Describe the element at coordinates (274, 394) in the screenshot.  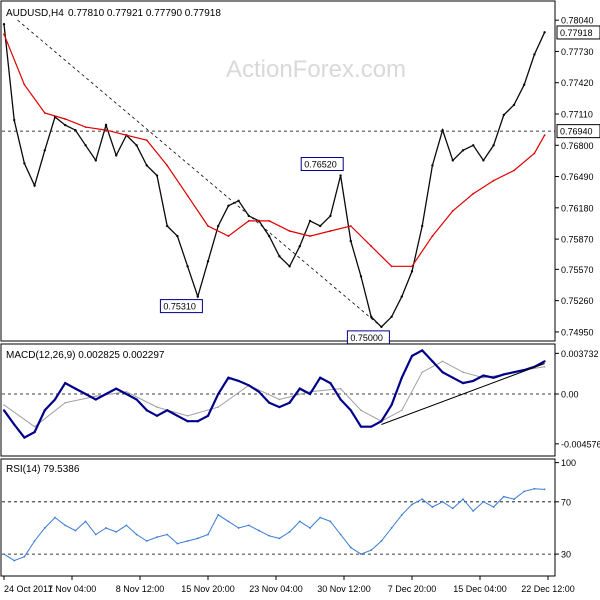
I see `macd-signal-series` at that location.